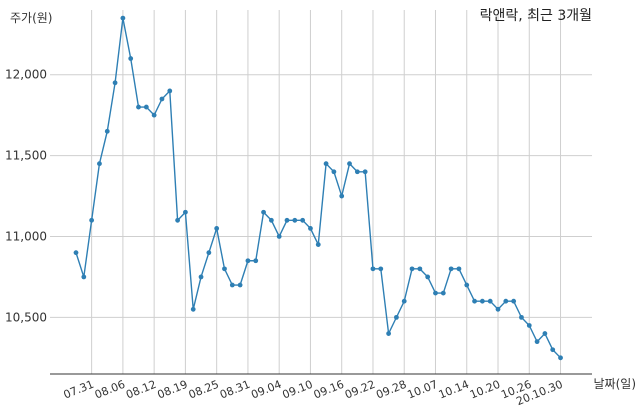  I want to click on x-tick-label: 08.31, so click(235, 390).